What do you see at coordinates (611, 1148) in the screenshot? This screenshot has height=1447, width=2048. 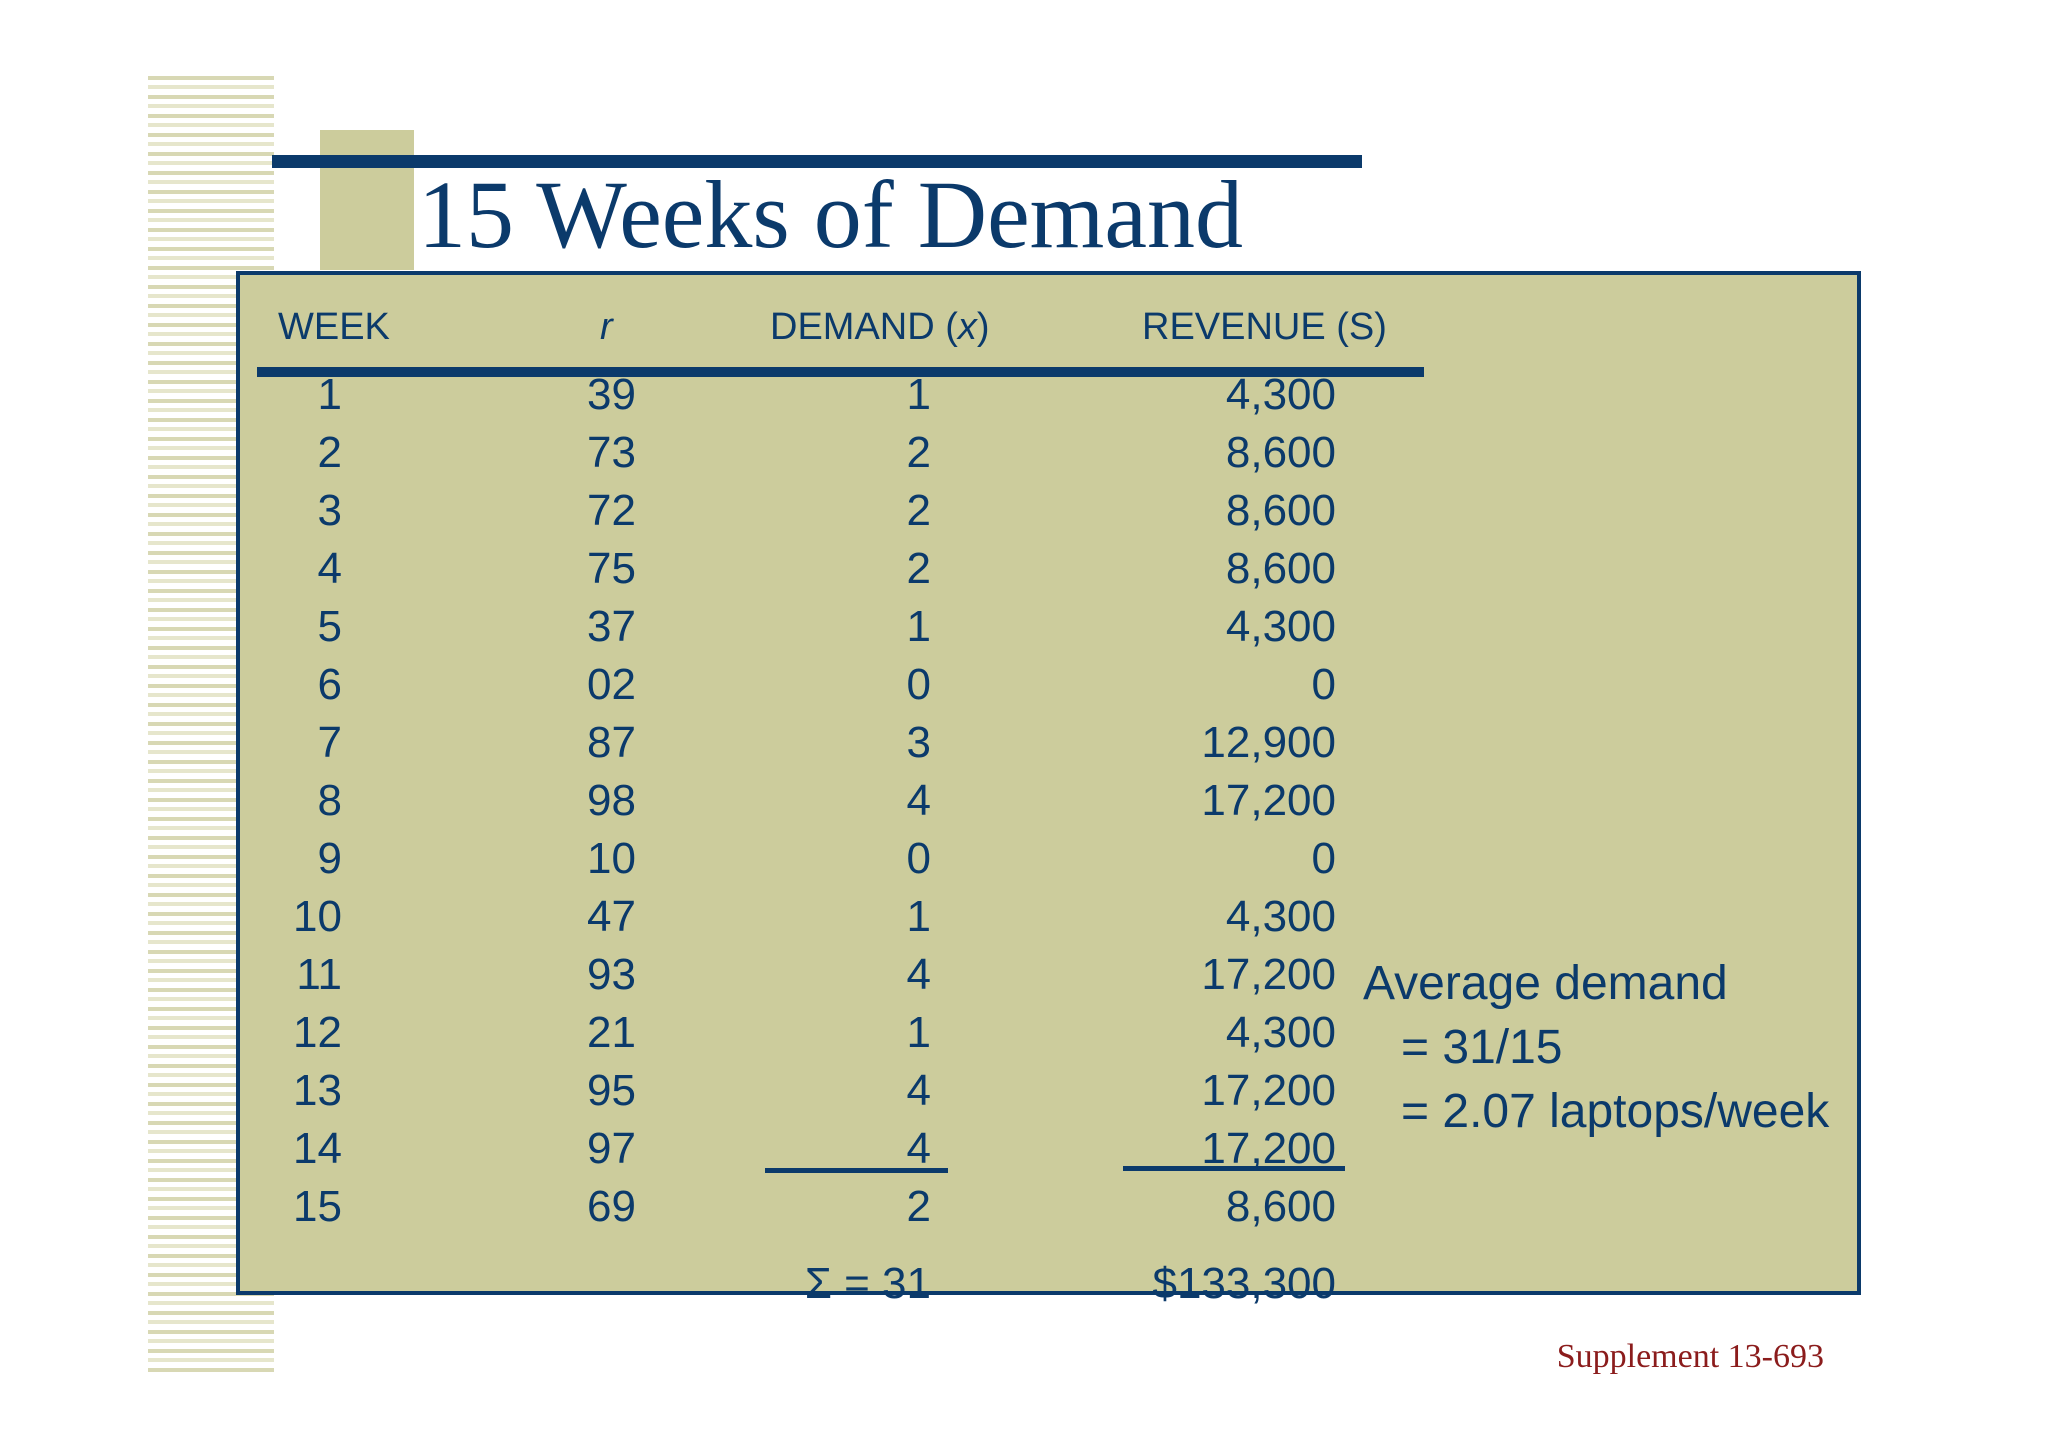 I see `table-cell-r: 97` at bounding box center [611, 1148].